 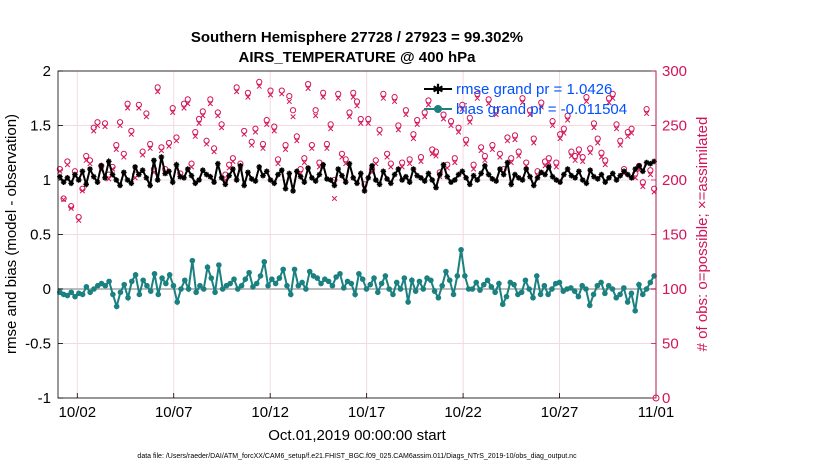 I want to click on y-right-tick-label: 0, so click(x=666, y=398).